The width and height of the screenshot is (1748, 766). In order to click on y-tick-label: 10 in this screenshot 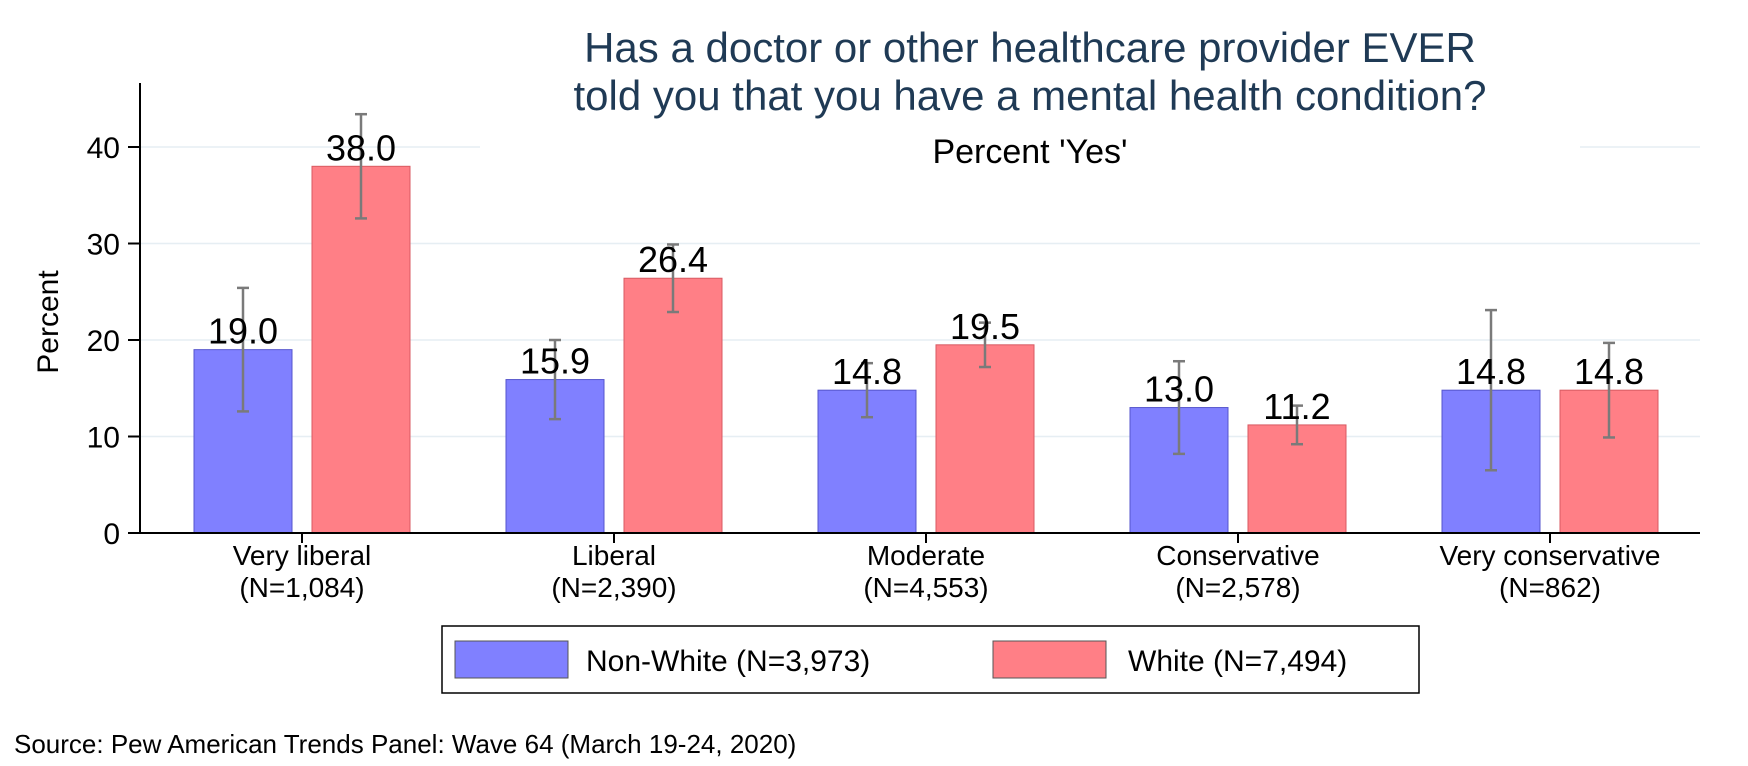, I will do `click(103, 438)`.